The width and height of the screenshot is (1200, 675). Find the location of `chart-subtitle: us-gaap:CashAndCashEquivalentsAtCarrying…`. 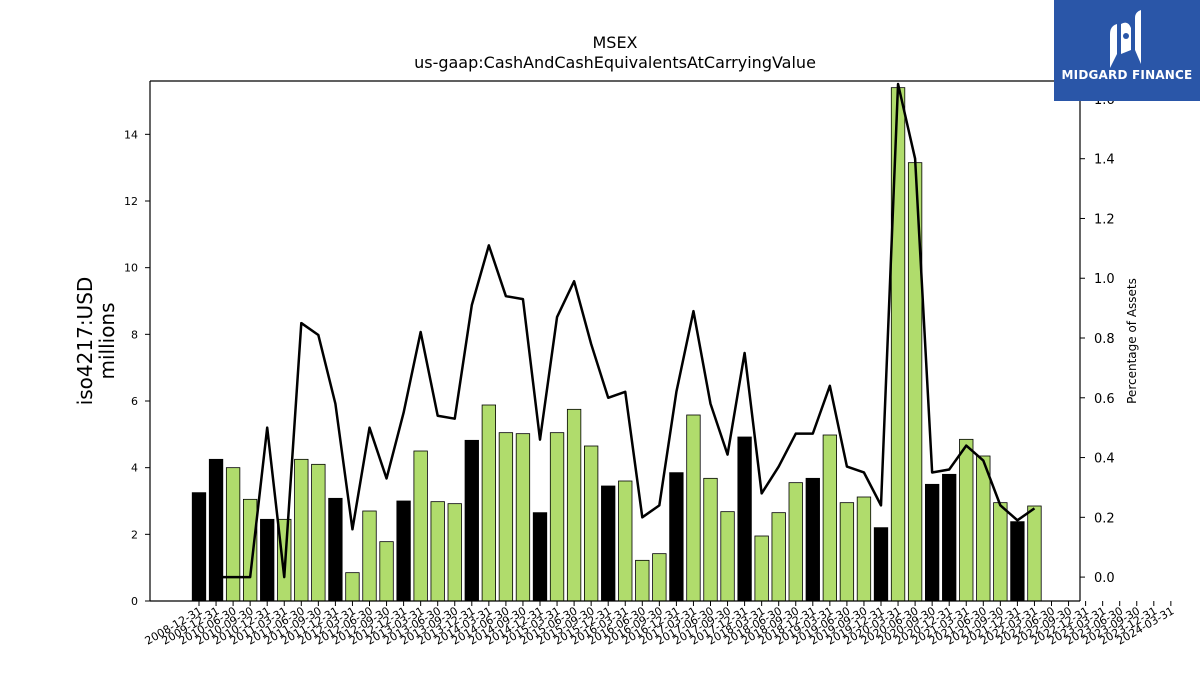

chart-subtitle: us-gaap:CashAndCashEquivalentsAtCarrying… is located at coordinates (615, 62).